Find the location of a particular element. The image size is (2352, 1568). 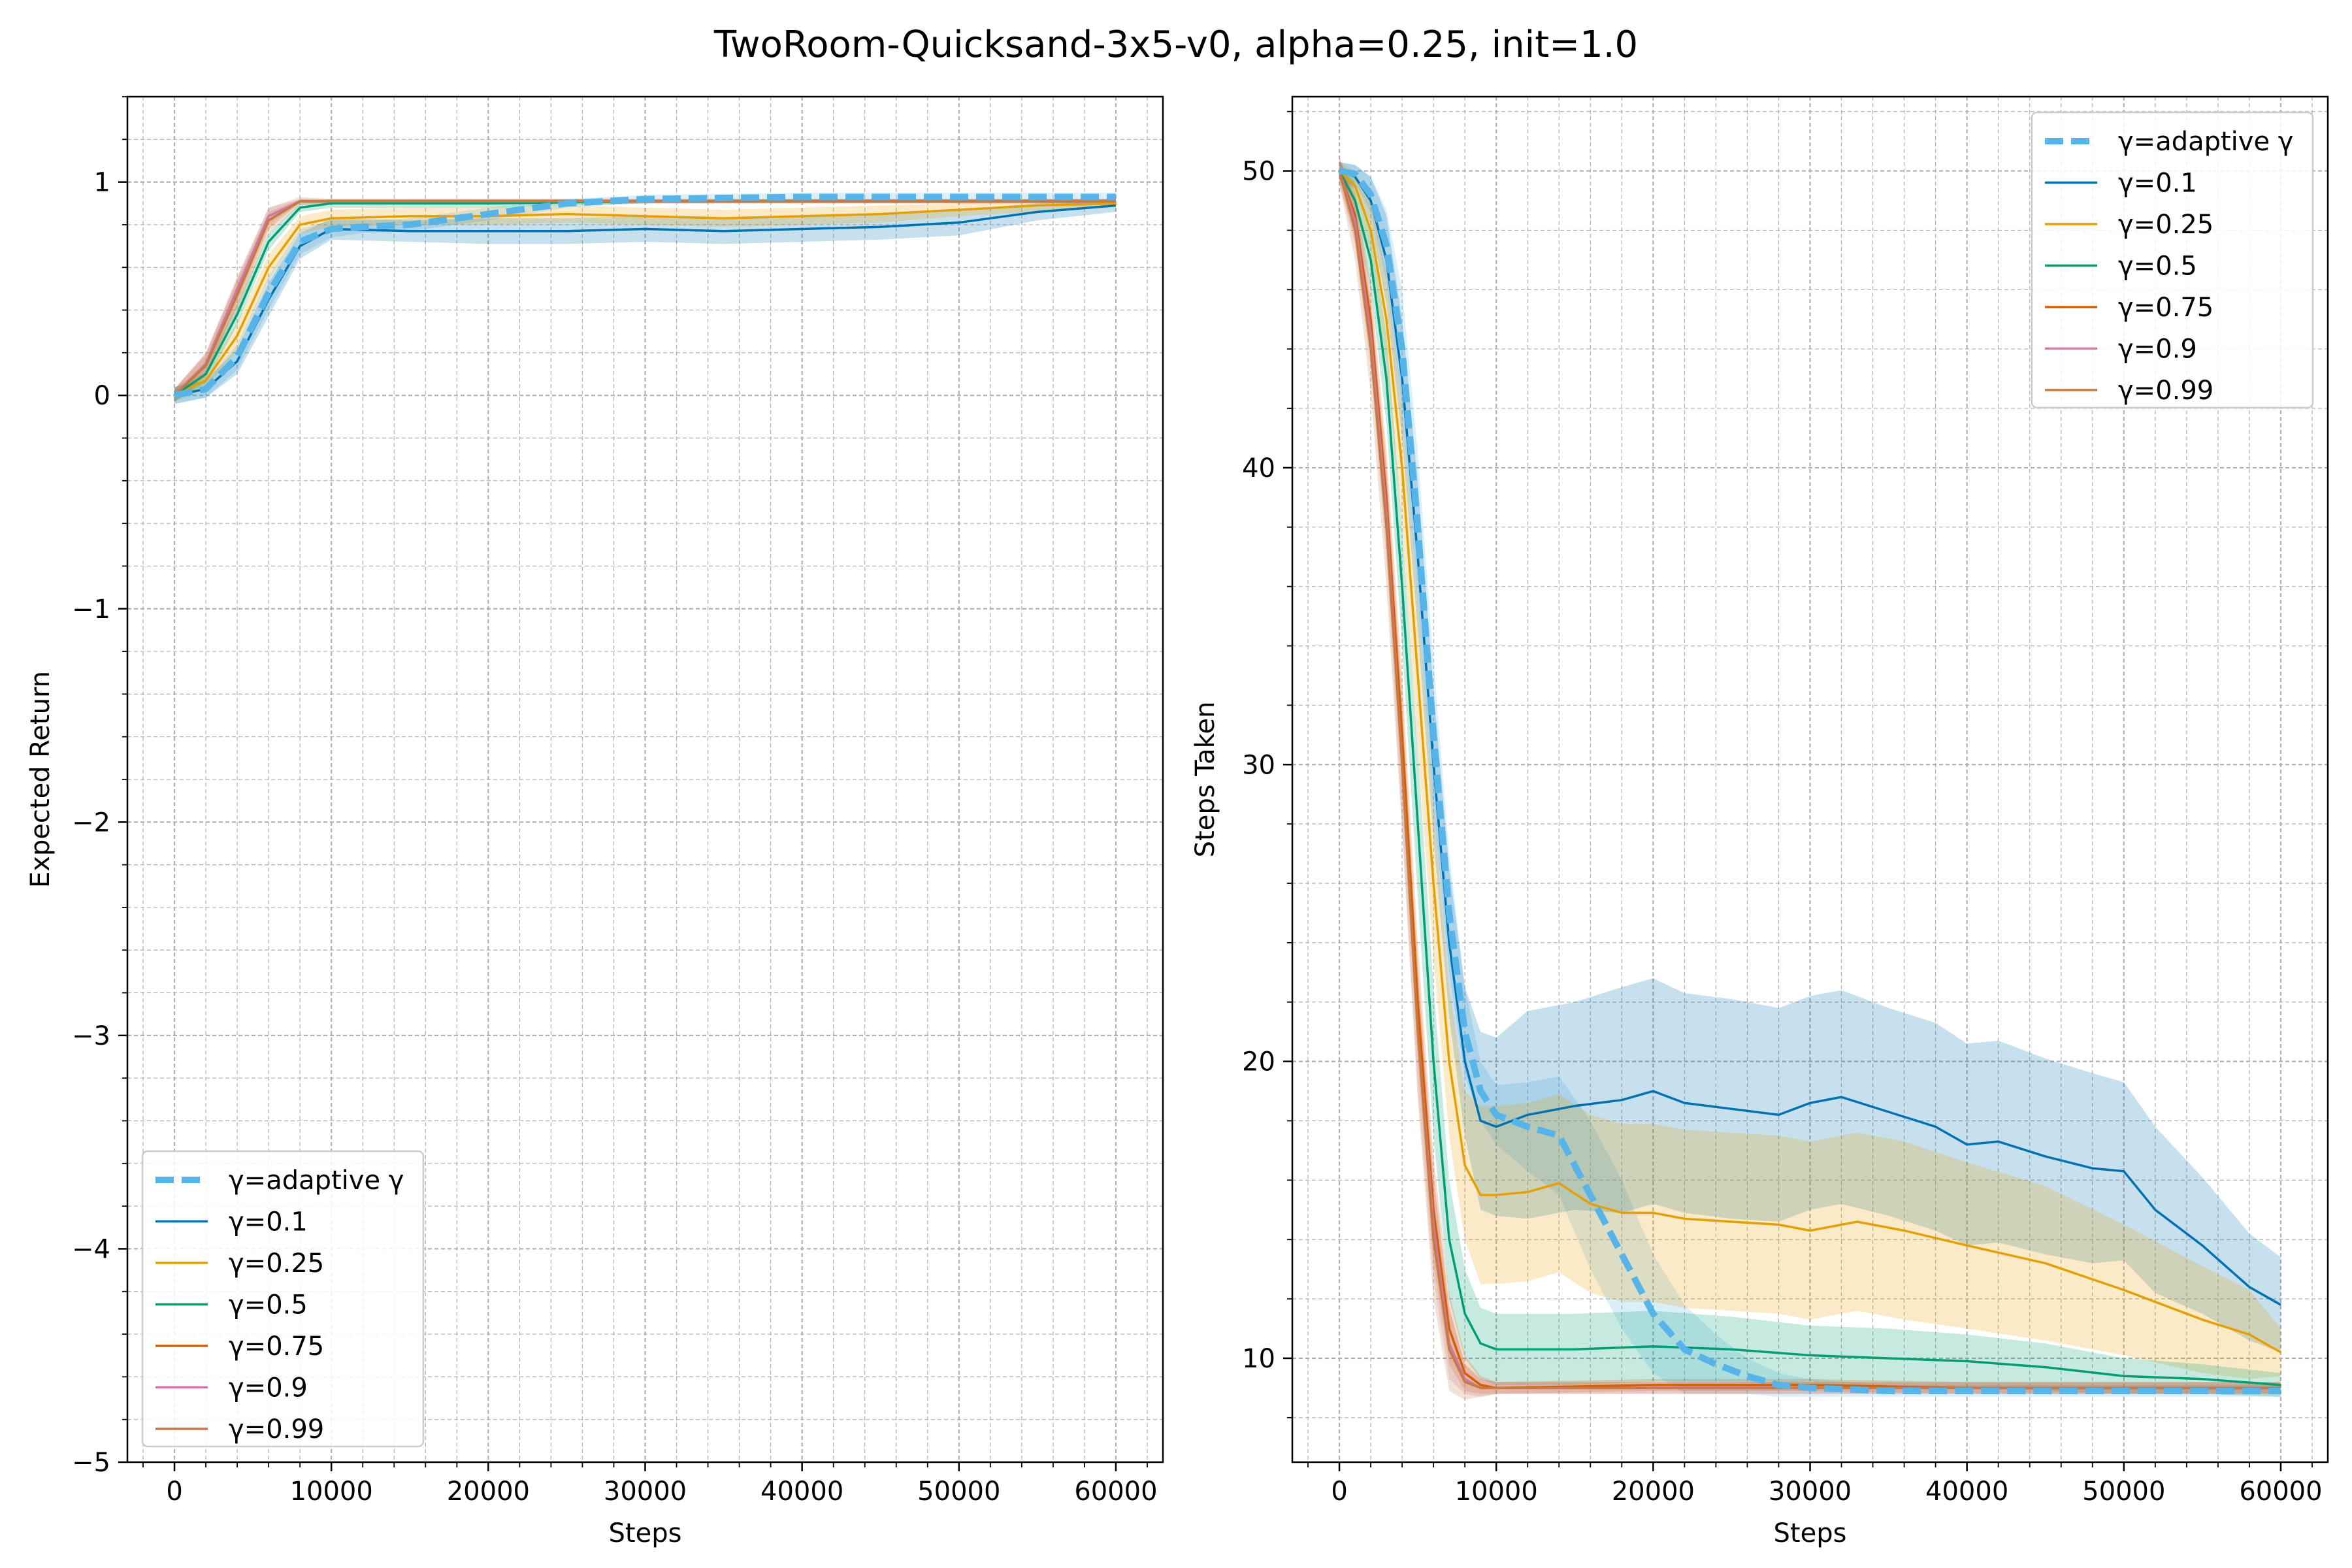

y-tick-label: −1 is located at coordinates (91, 610).